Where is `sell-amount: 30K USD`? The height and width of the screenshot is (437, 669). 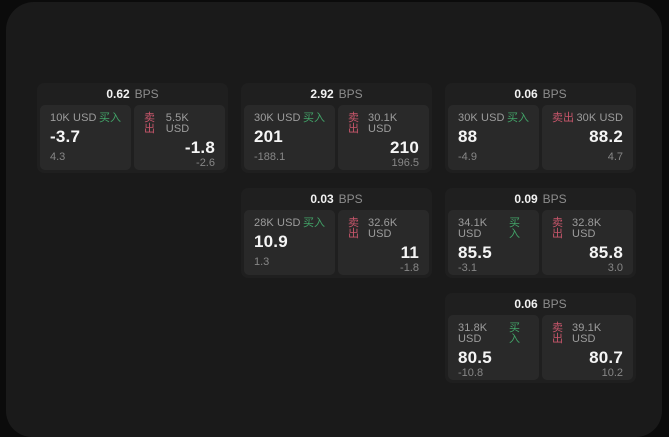
sell-amount: 30K USD is located at coordinates (599, 118).